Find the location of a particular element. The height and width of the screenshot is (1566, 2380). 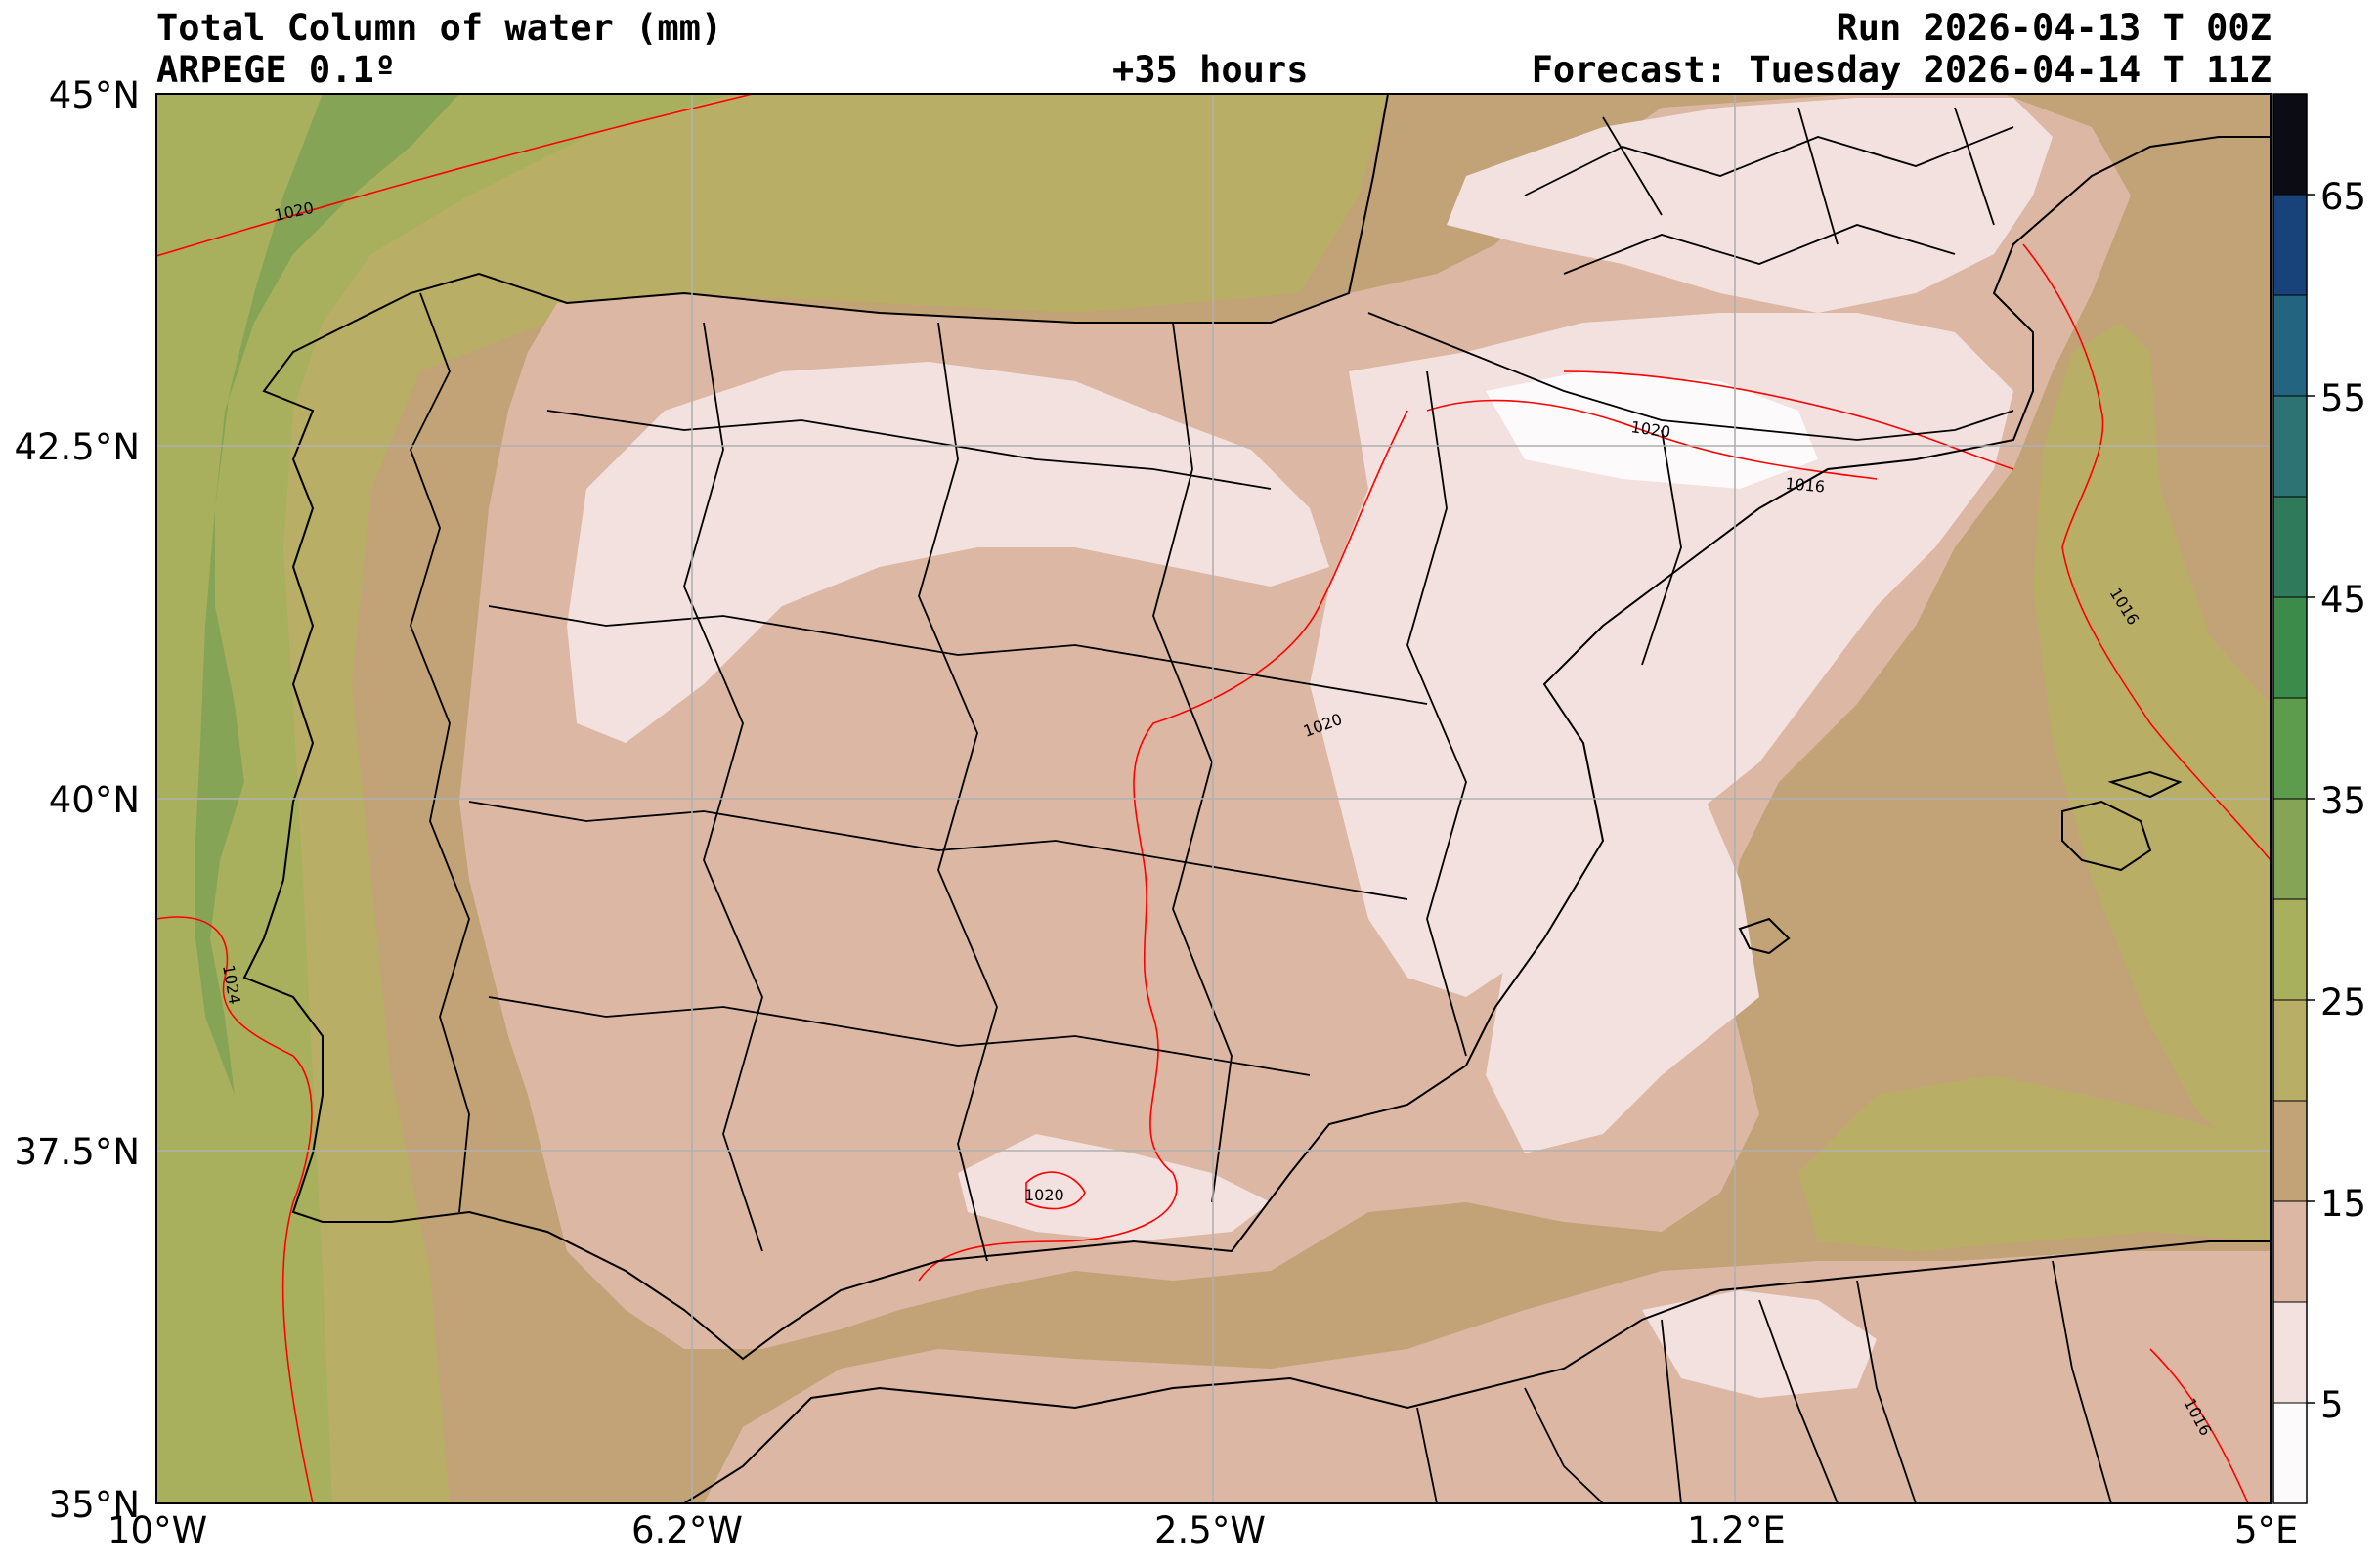

isobar-1016-pyrenees is located at coordinates (1788, 420).